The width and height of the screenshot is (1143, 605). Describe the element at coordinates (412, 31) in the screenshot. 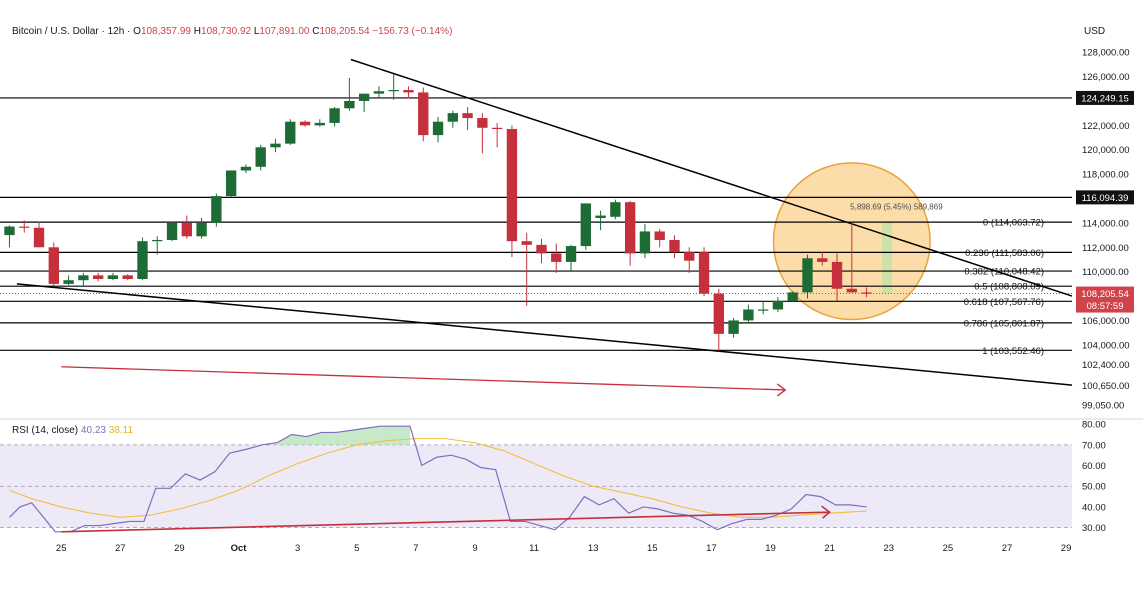

I see `change-value: −156.73 (−0.14%)` at that location.